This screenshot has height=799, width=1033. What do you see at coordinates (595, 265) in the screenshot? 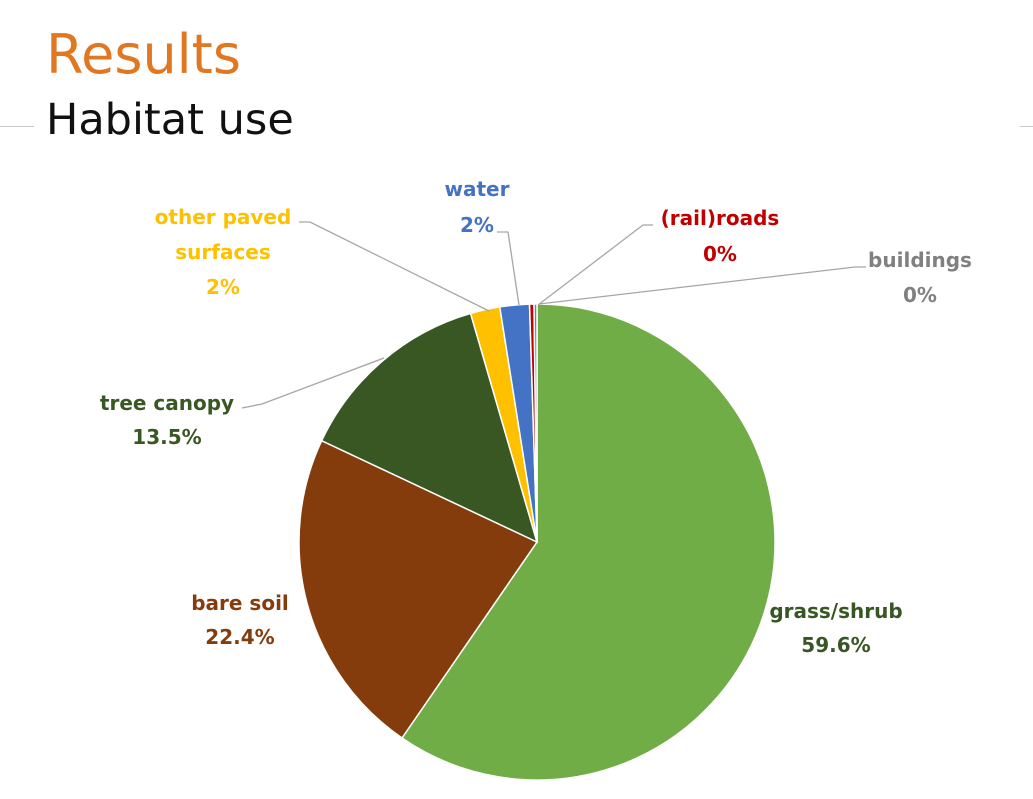
I see `leader-line-railroads` at bounding box center [595, 265].